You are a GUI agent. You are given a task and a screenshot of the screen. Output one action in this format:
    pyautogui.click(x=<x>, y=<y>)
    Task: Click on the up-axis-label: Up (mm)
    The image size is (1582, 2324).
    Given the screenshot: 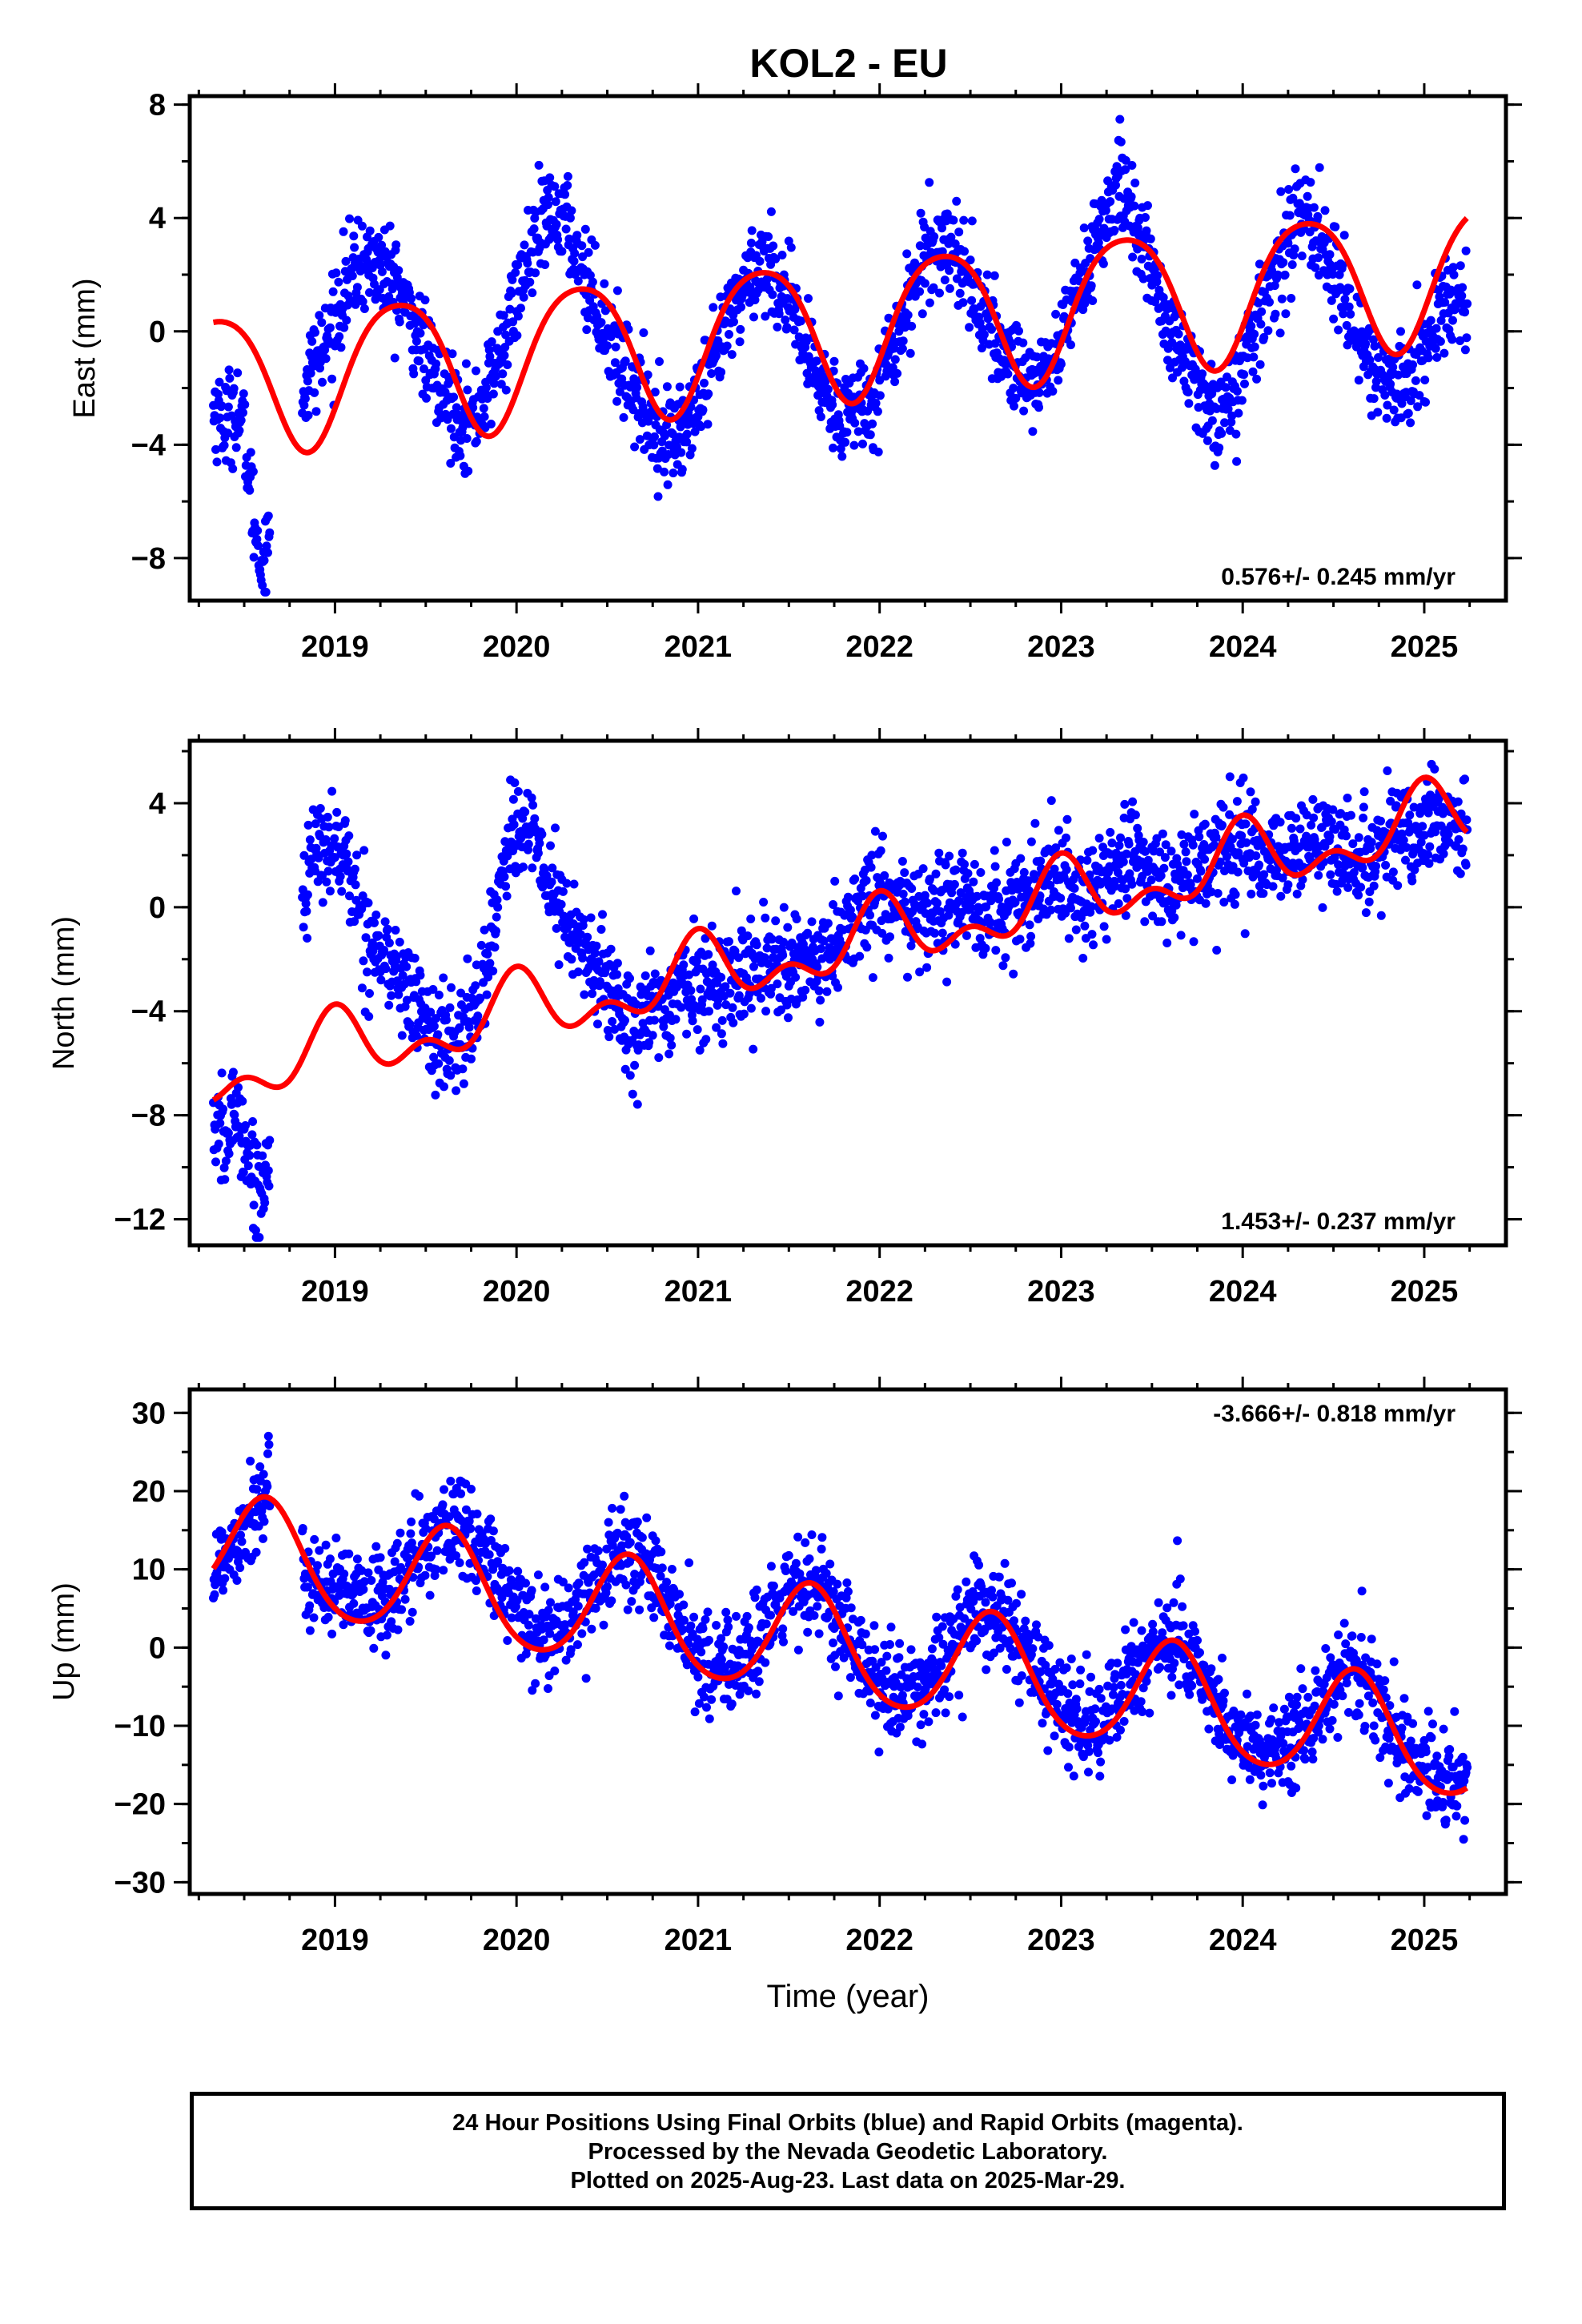 What is the action you would take?
    pyautogui.click(x=64, y=1642)
    